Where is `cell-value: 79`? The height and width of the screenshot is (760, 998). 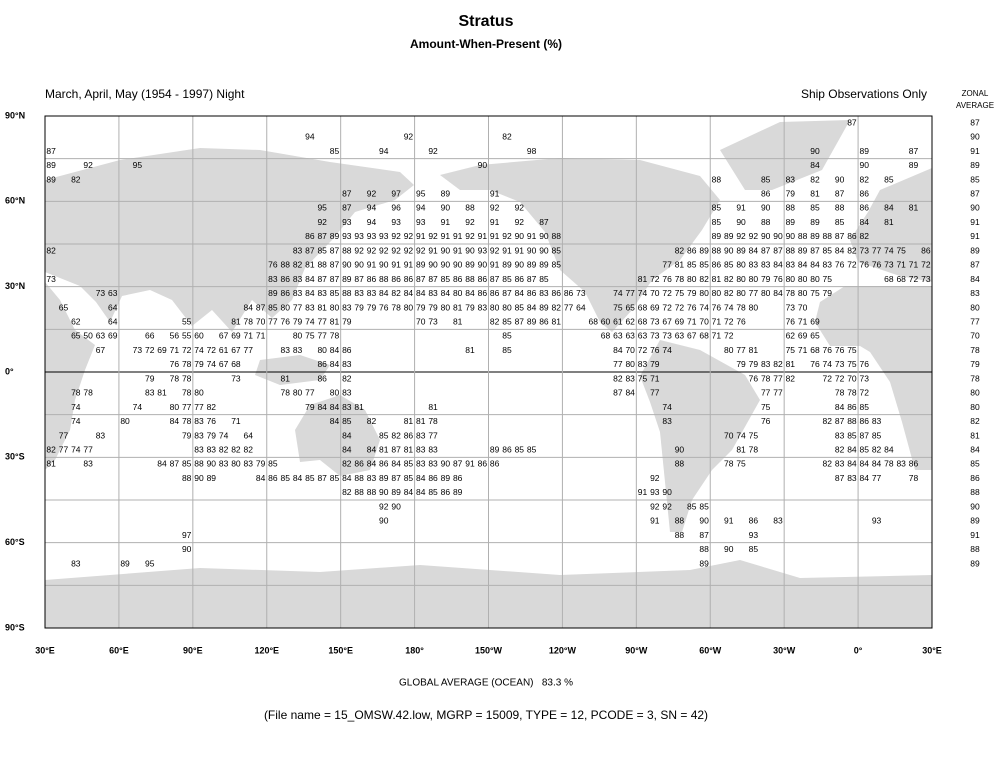 cell-value: 79 is located at coordinates (187, 435).